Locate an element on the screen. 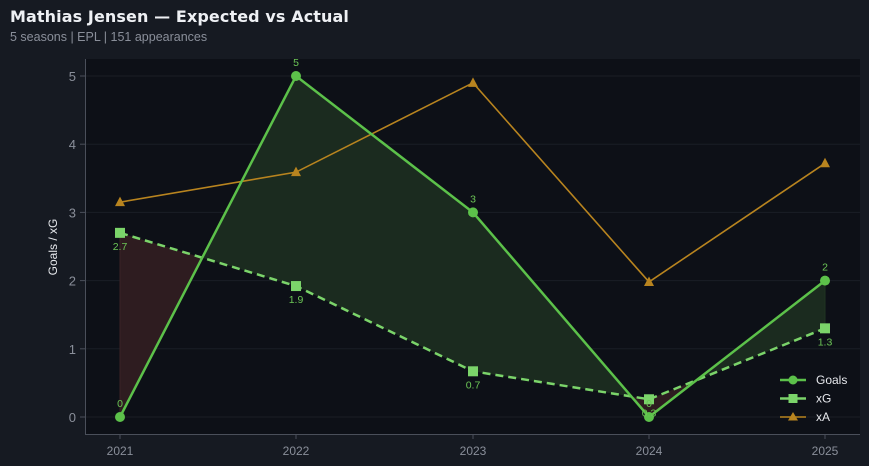  xg-value-label: 1.3 is located at coordinates (825, 342).